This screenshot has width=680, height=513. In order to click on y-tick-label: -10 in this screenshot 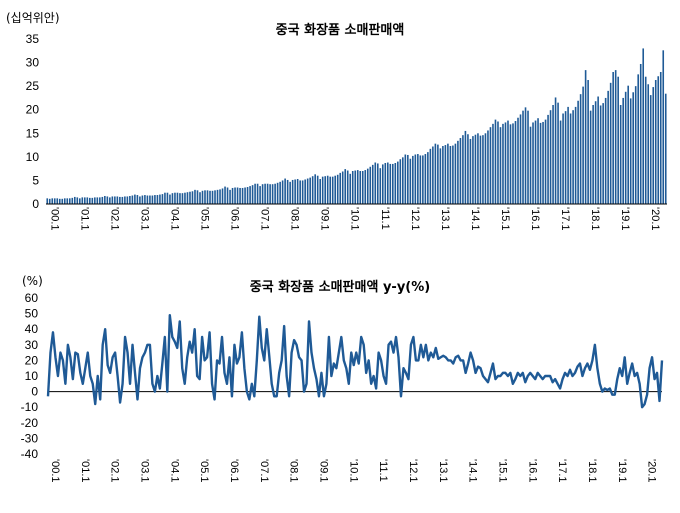, I will do `click(30, 407)`.